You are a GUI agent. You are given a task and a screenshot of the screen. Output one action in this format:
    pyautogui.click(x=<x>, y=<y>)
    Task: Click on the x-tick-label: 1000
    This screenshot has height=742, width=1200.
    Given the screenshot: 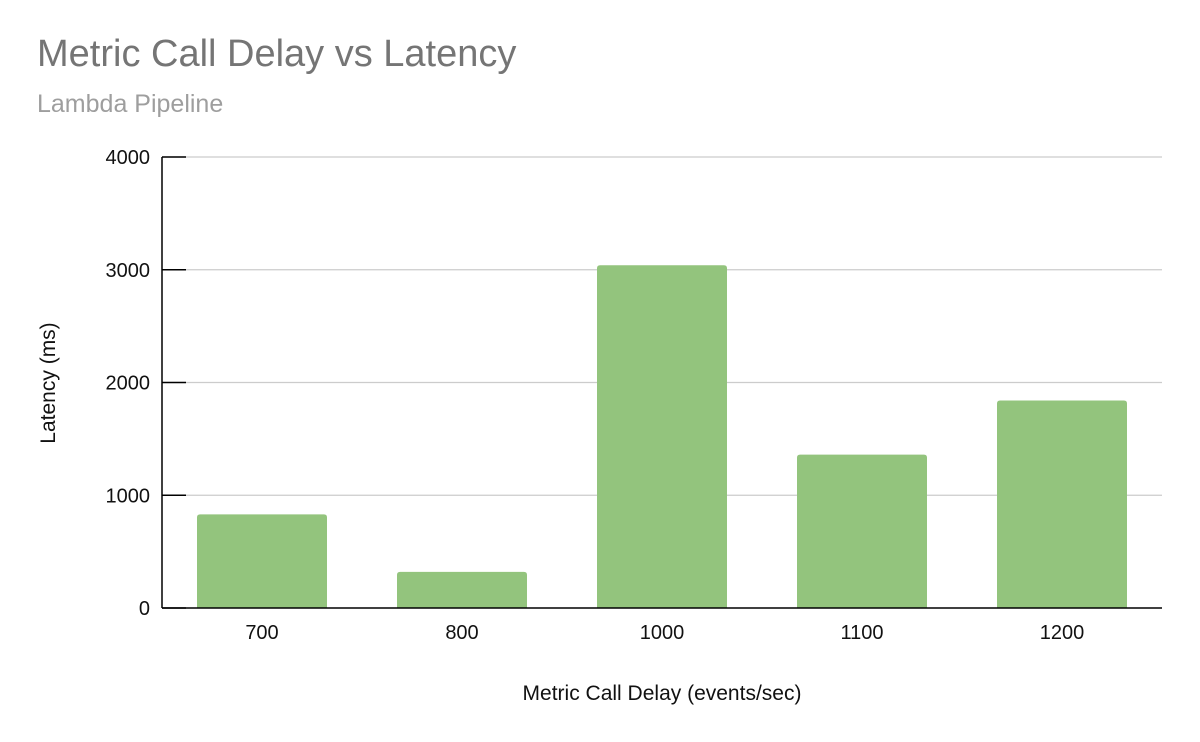 What is the action you would take?
    pyautogui.click(x=662, y=633)
    